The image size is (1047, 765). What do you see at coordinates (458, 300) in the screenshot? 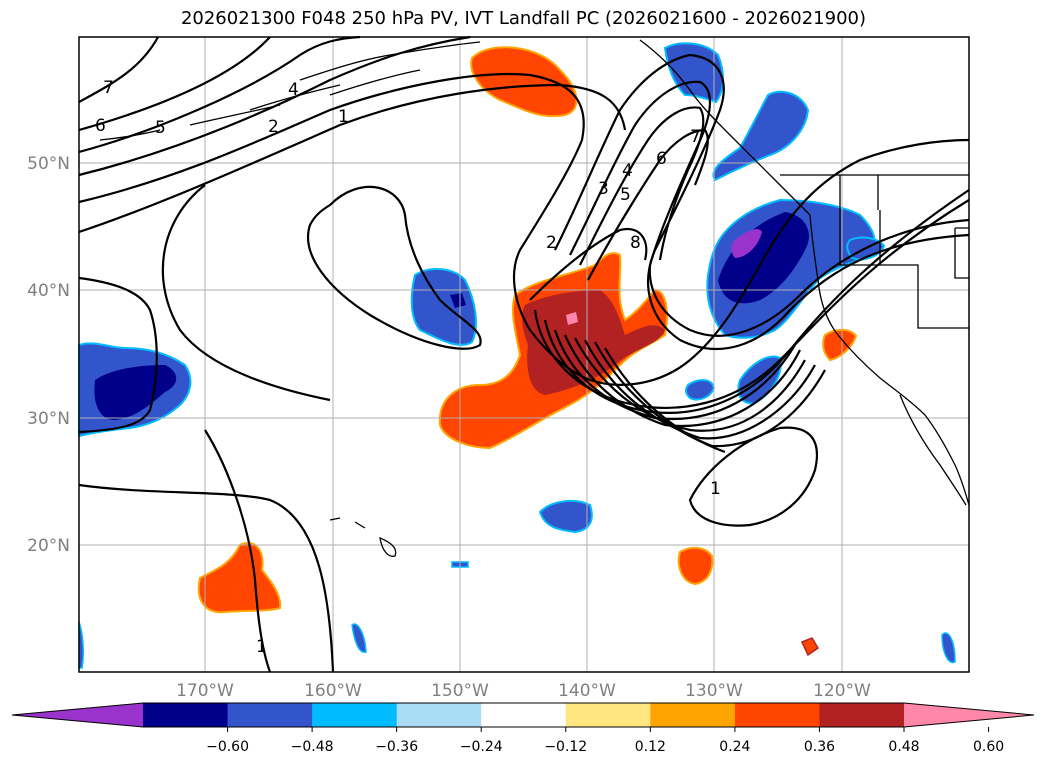
I see `negative-anomaly-central-core` at bounding box center [458, 300].